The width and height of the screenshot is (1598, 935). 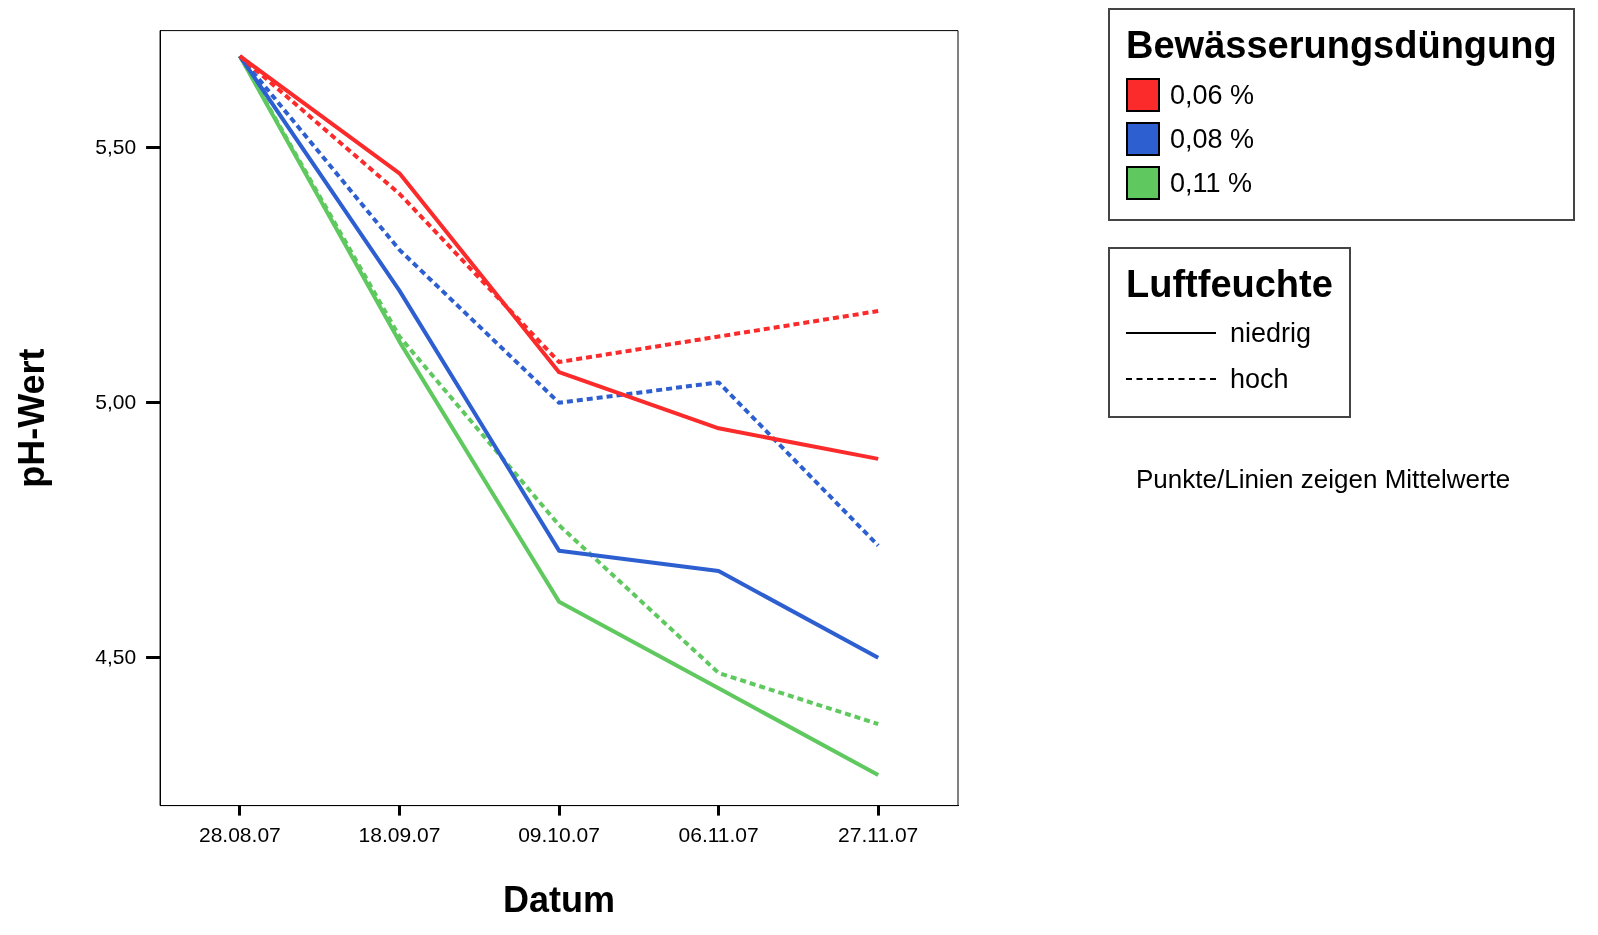 I want to click on text: niedrig, so click(x=1271, y=333).